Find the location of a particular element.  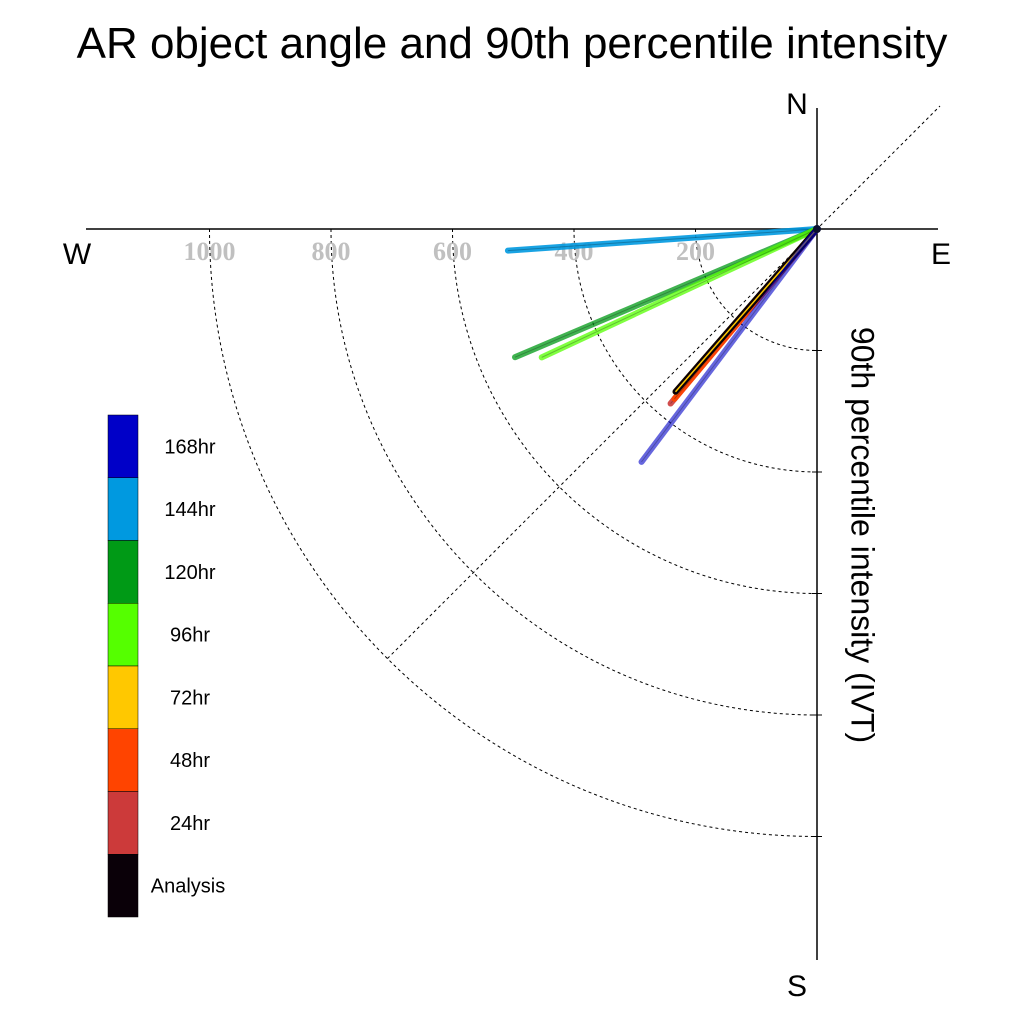

vector-168hr is located at coordinates (729, 345).